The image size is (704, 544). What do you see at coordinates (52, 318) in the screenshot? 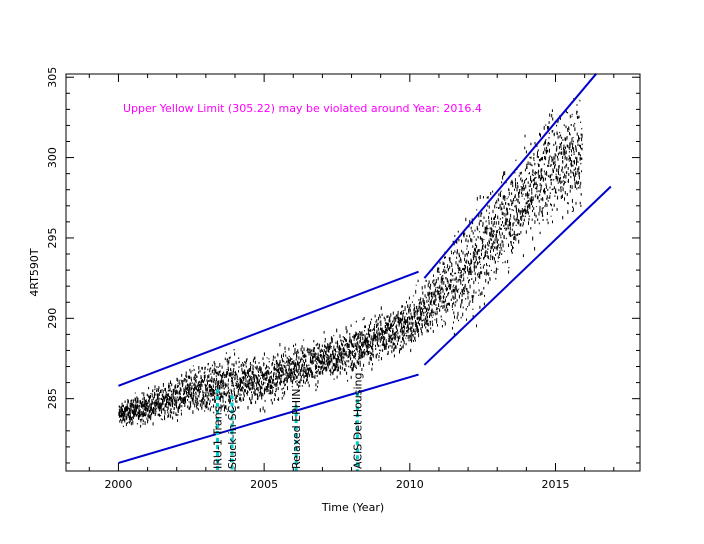
I see `y-tick-label: 290` at bounding box center [52, 318].